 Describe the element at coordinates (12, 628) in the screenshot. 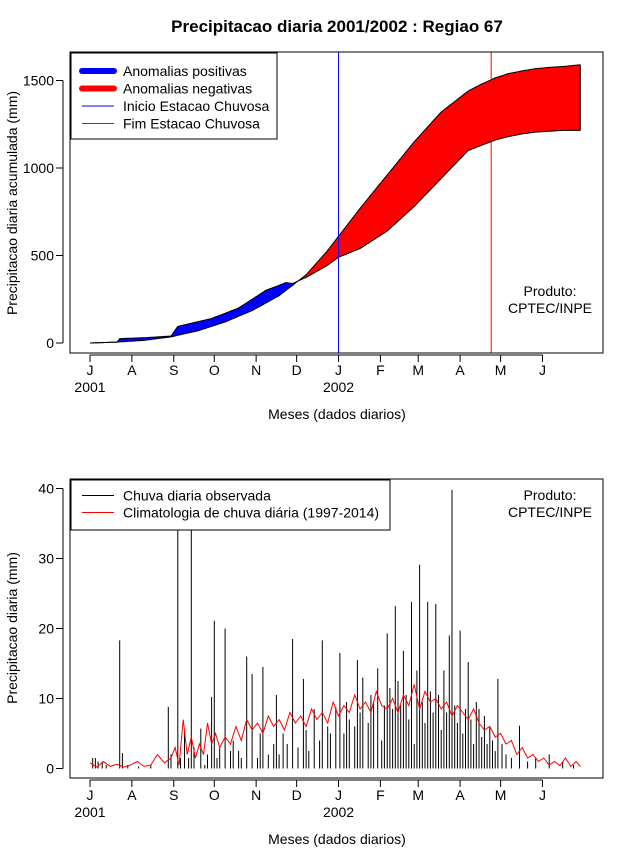

I see `y-axis-label: Precipitacao diaria (mm)` at that location.